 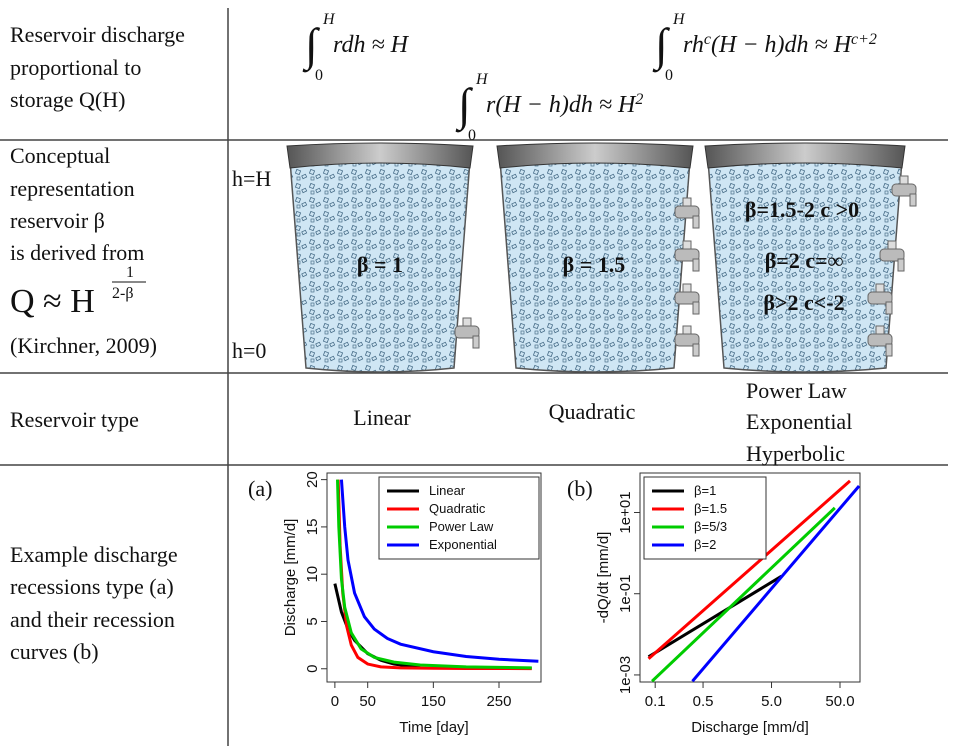 I want to click on reservoir-type: Exponential, so click(x=799, y=421).